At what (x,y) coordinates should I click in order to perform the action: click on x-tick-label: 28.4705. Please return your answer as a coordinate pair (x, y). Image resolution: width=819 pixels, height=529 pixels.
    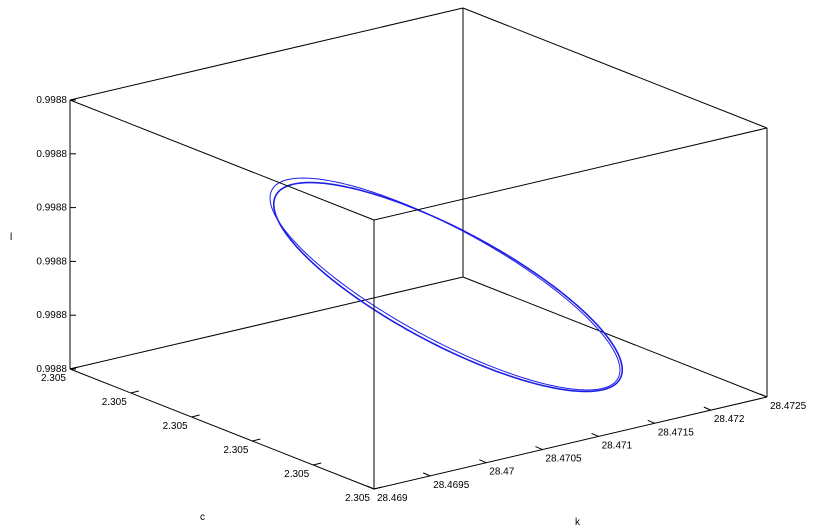
    Looking at the image, I should click on (563, 459).